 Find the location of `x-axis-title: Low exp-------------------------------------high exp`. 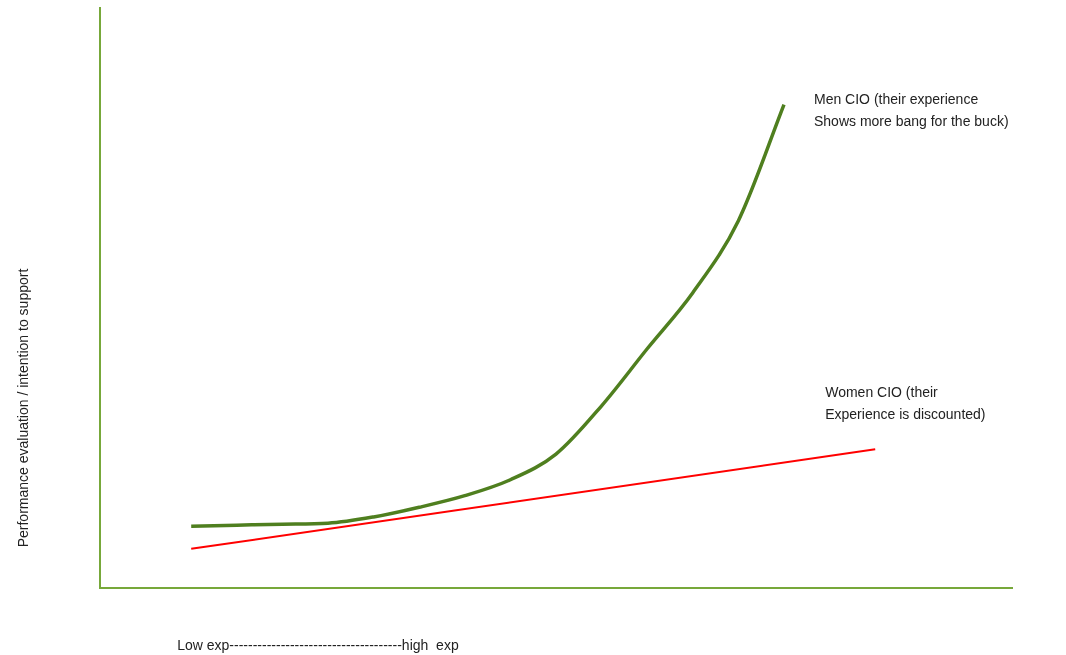

x-axis-title: Low exp-------------------------------------high exp is located at coordinates (318, 644).